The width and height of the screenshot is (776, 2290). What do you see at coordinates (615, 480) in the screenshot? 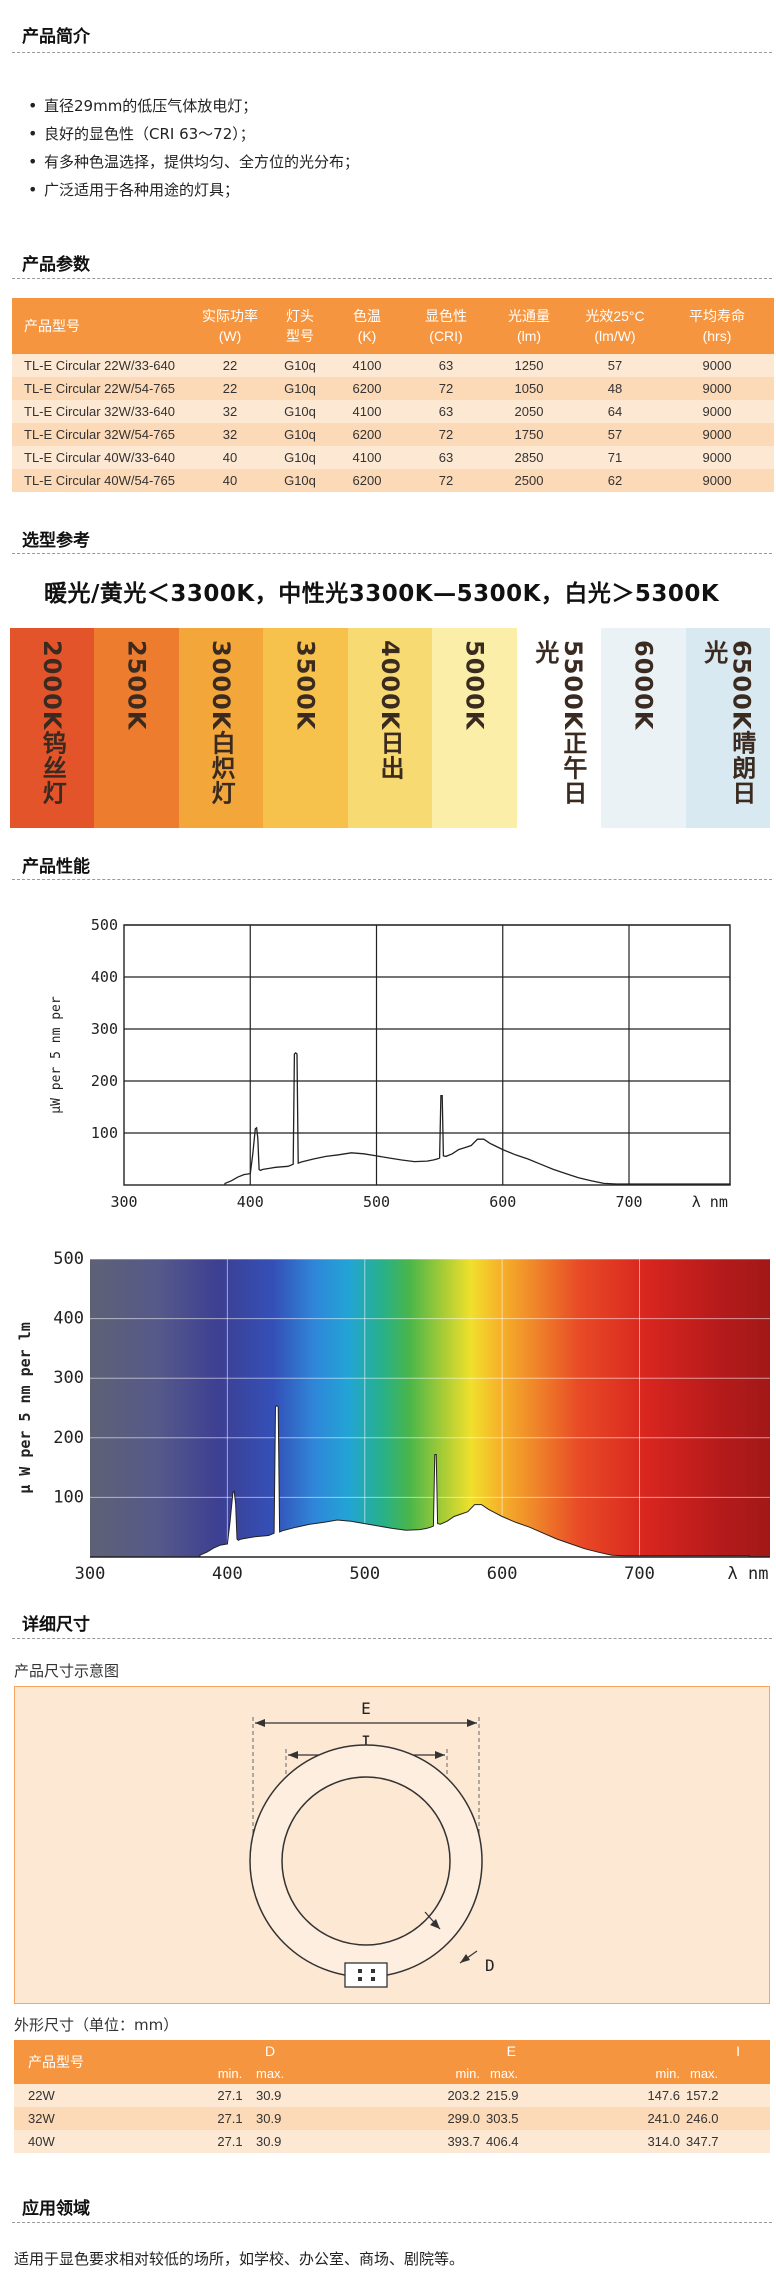
I see `params-cell: 62` at bounding box center [615, 480].